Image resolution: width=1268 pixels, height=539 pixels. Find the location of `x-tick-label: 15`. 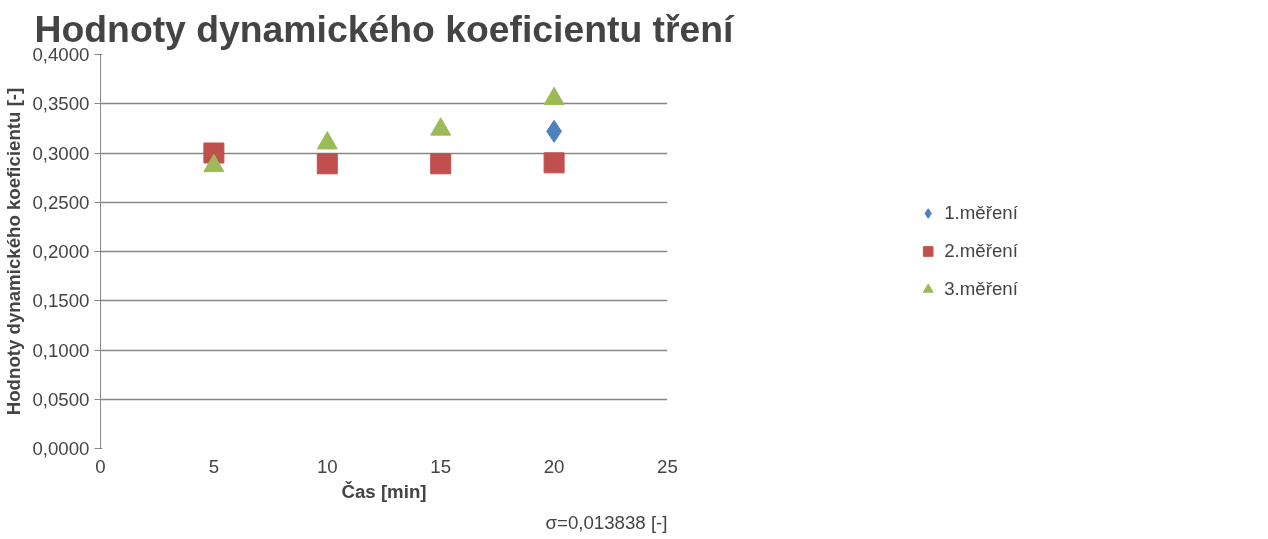

x-tick-label: 15 is located at coordinates (441, 466).